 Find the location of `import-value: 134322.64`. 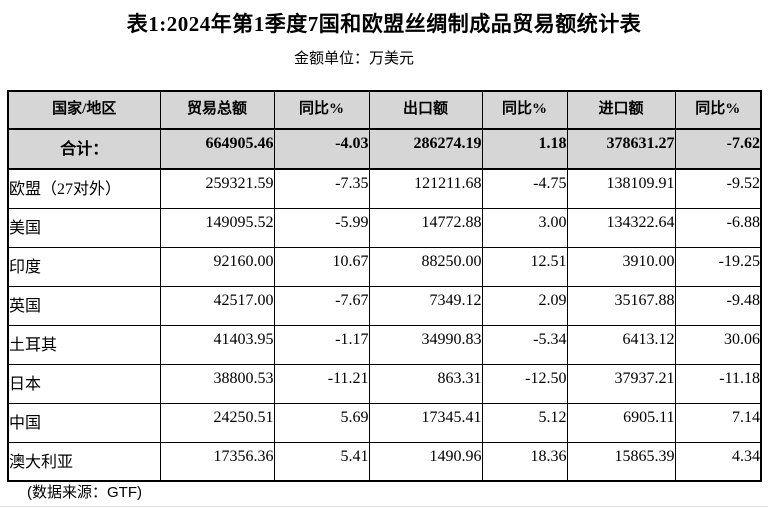

import-value: 134322.64 is located at coordinates (621, 227).